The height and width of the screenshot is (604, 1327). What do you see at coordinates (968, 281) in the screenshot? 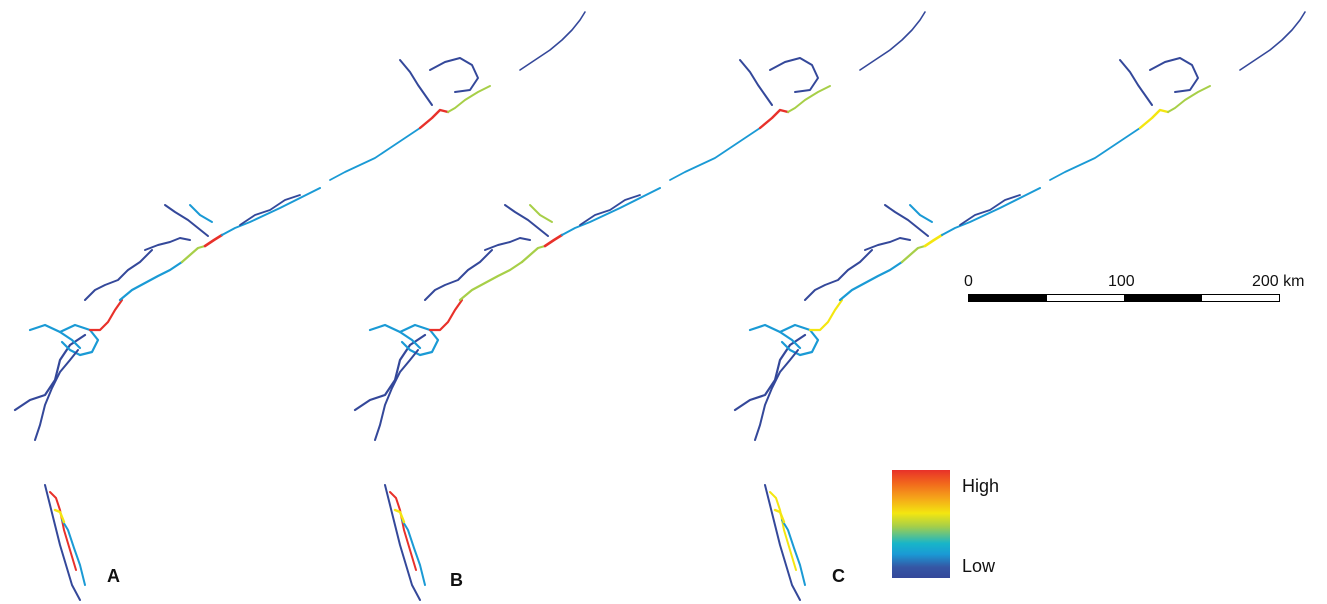
I see `scale-tick-0: 0` at bounding box center [968, 281].